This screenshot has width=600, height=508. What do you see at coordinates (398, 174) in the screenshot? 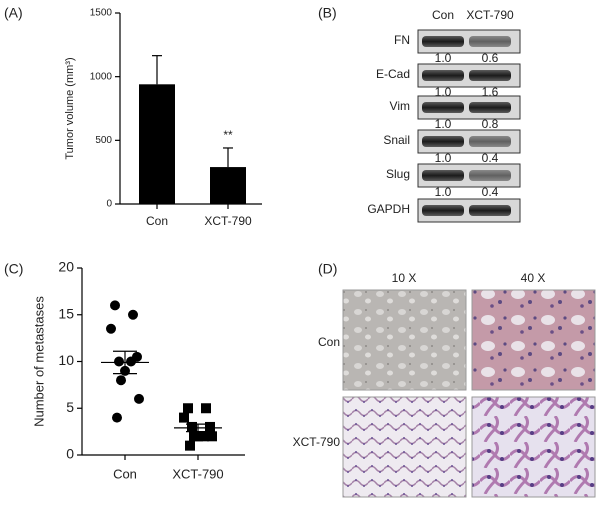
I see `row-label: Slug` at bounding box center [398, 174].